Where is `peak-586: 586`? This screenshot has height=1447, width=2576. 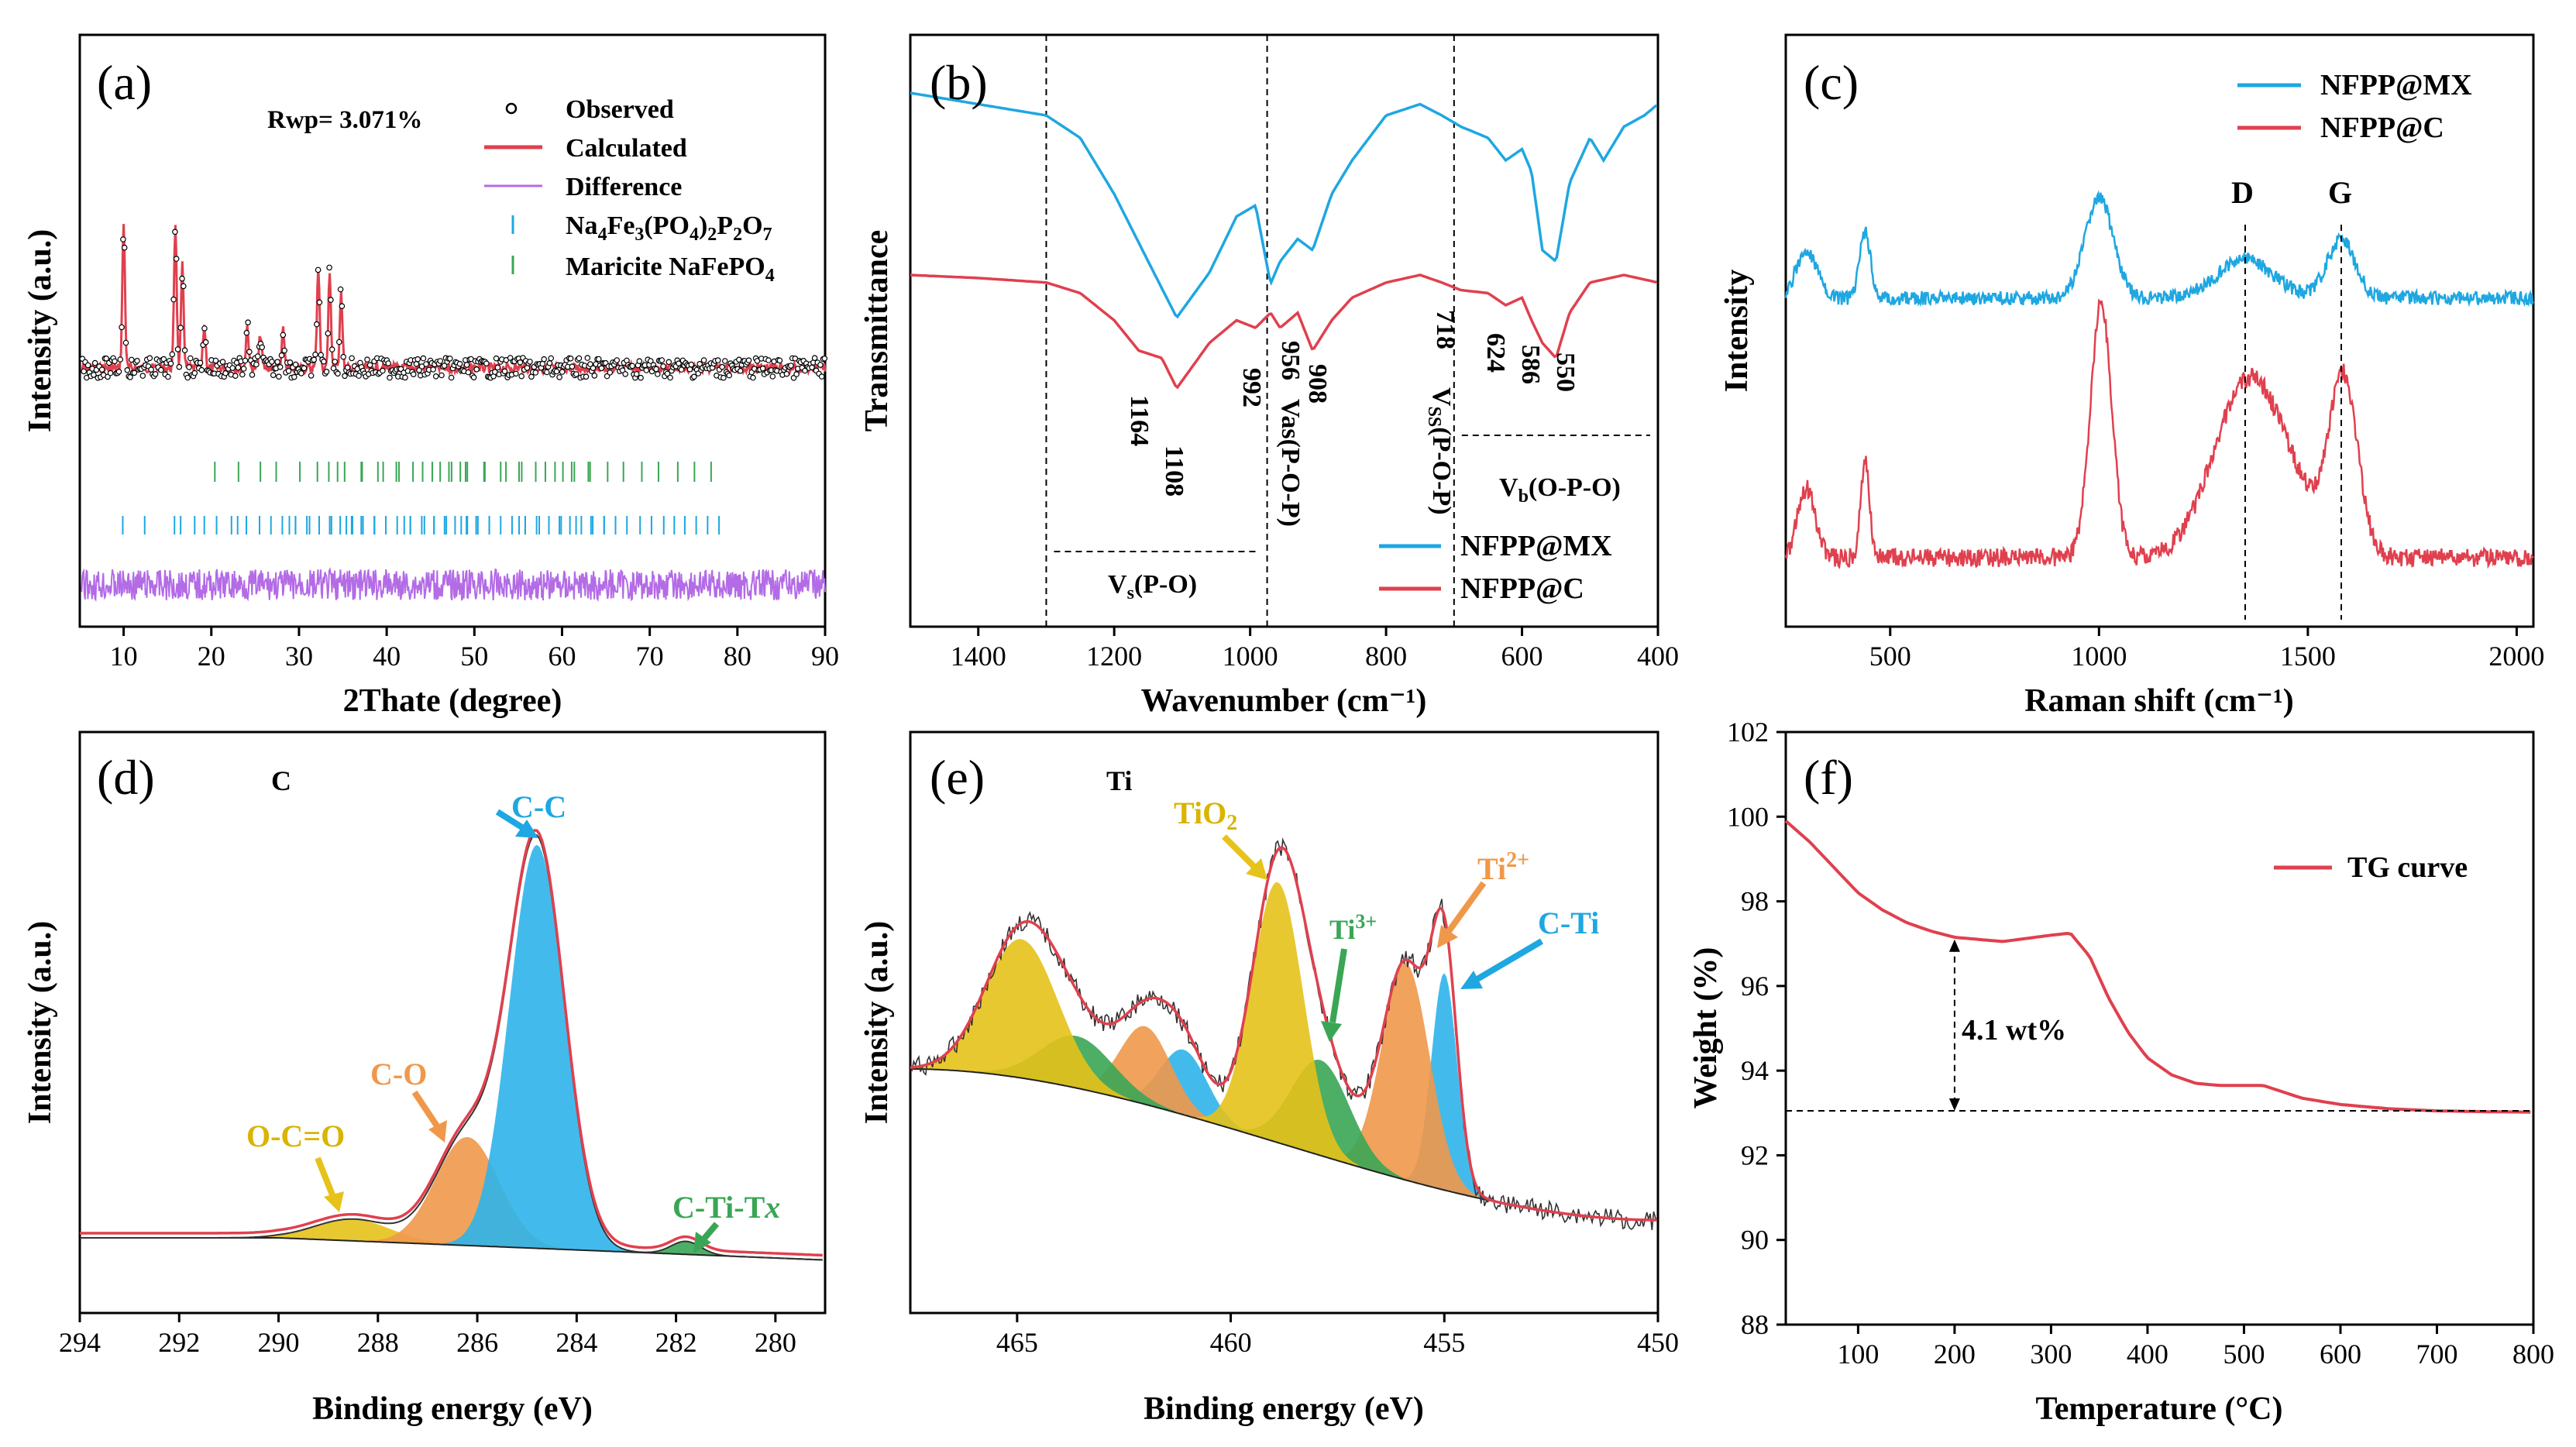 peak-586: 586 is located at coordinates (1530, 364).